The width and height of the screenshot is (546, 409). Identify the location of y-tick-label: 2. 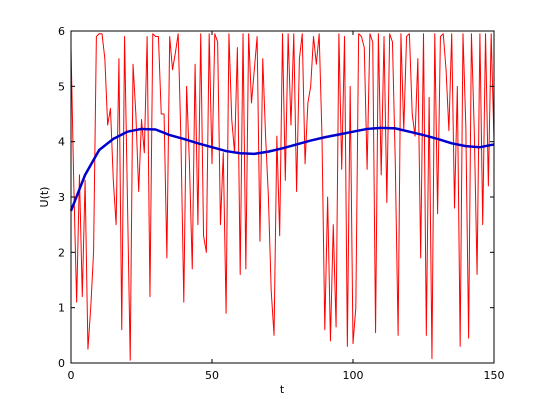
(61, 252).